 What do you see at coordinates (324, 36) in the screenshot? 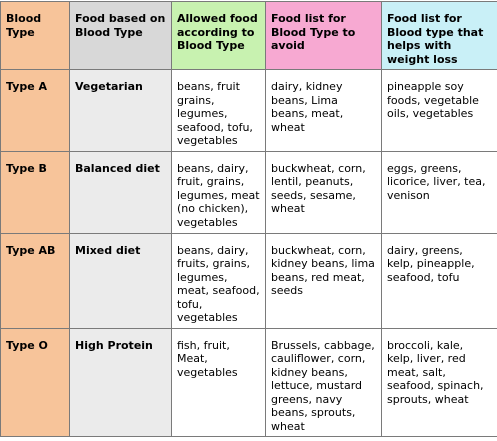
I see `header-avoid-food: Food list for Blood Type to avoid` at bounding box center [324, 36].